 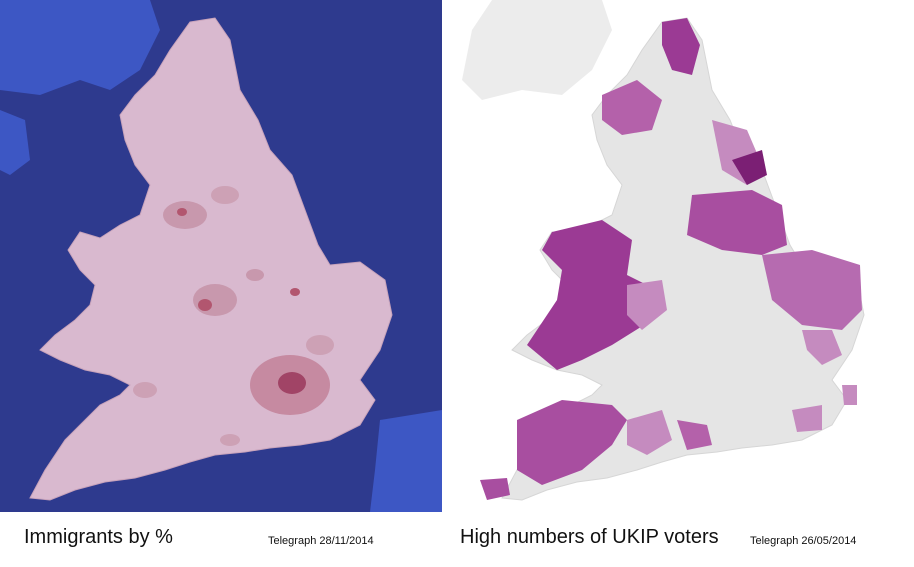 What do you see at coordinates (15, 142) in the screenshot?
I see `ireland-landmass` at bounding box center [15, 142].